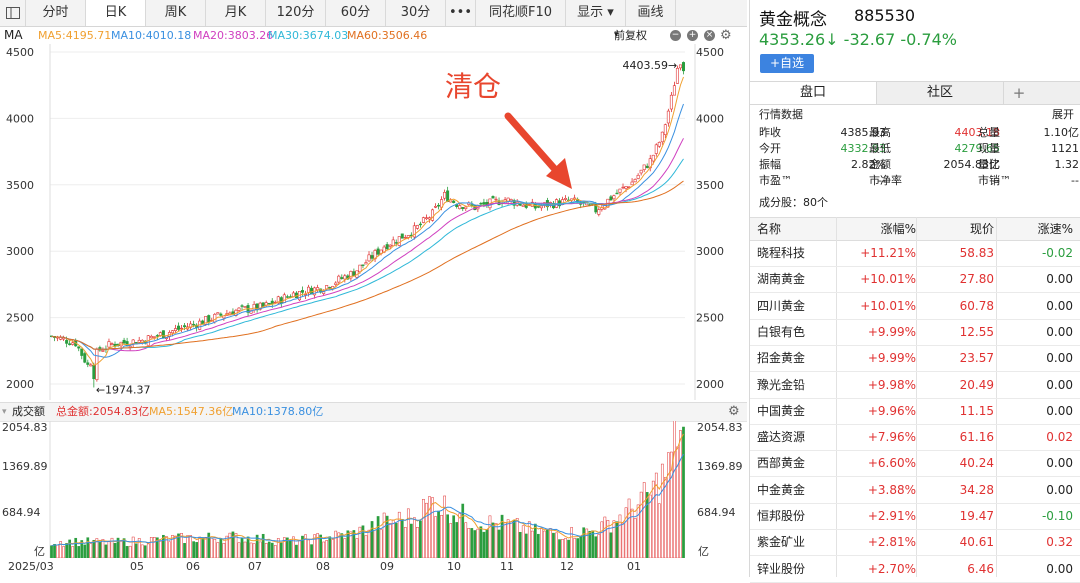 This screenshot has height=583, width=1080. Describe the element at coordinates (176, 13) in the screenshot. I see `tab-weekly-k: 周K` at that location.